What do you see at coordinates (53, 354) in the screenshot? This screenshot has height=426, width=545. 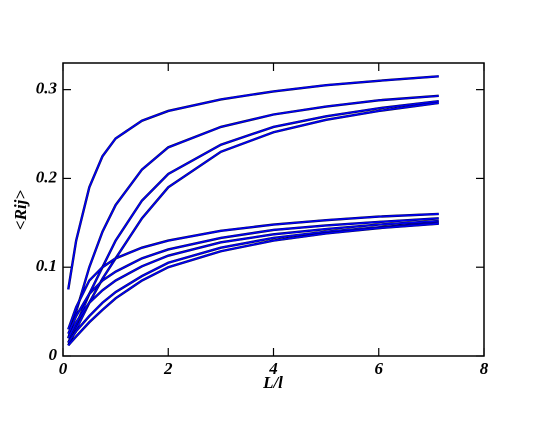 I see `y-tick-label: 0` at bounding box center [53, 354].